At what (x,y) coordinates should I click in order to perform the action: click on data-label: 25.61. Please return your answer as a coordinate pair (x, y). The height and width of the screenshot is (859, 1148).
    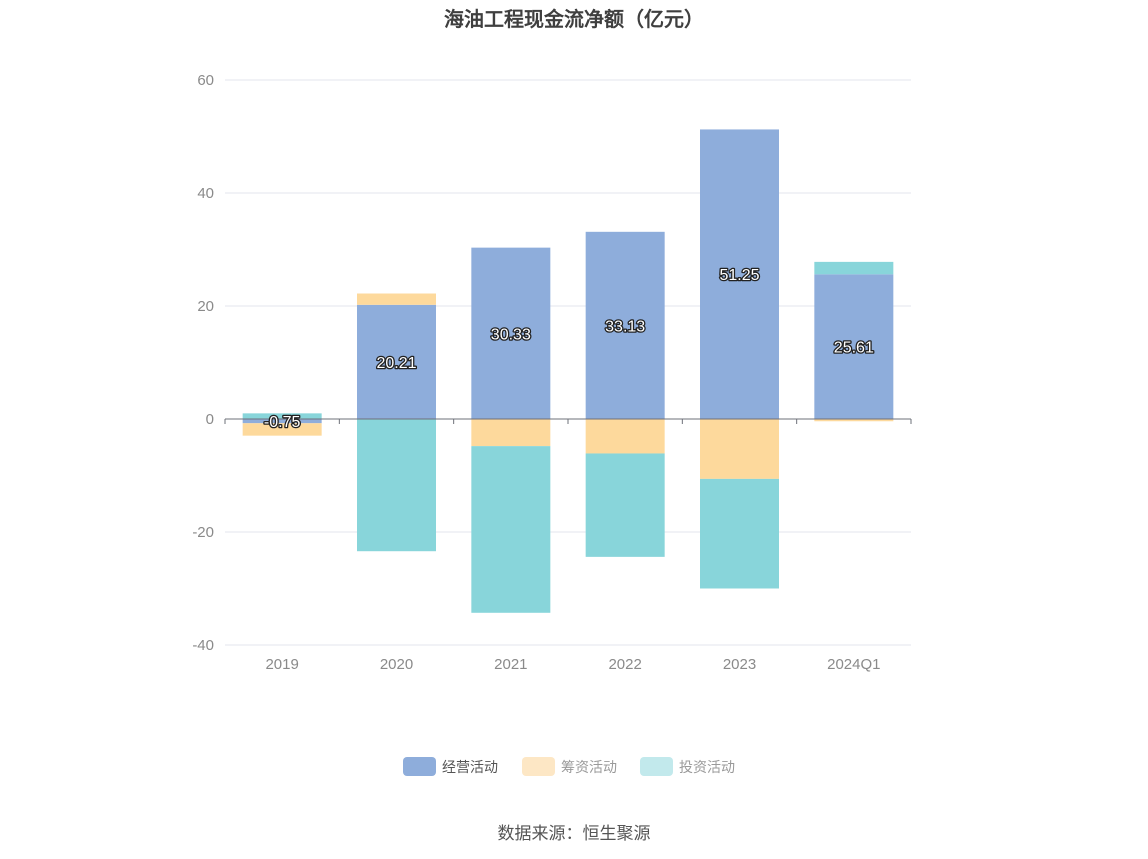
    Looking at the image, I should click on (854, 348).